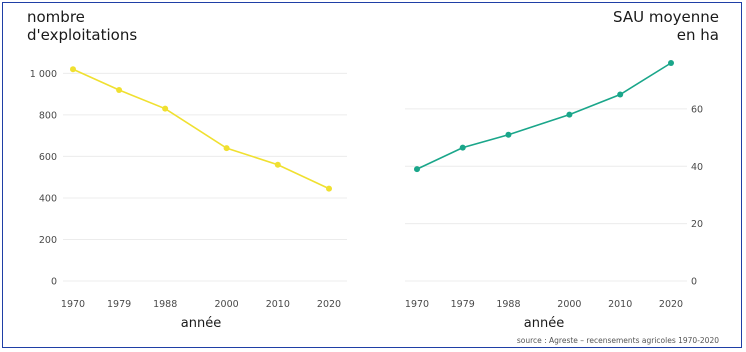 The width and height of the screenshot is (746, 352). I want to click on left-chart-title-line1: nombre, so click(56, 17).